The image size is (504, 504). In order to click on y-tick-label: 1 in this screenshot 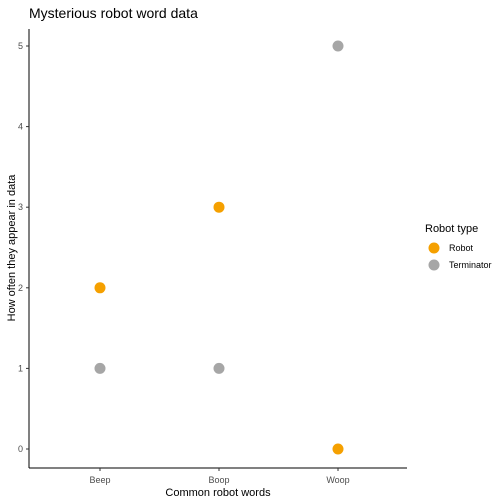, I will do `click(20, 368)`.